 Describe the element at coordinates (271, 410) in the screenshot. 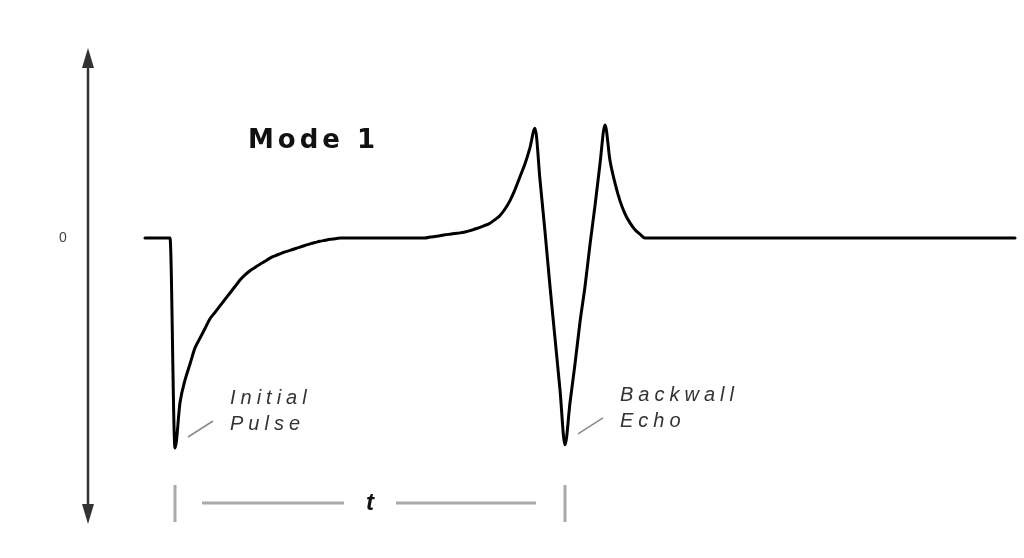

I see `annotation: Initial Pulse` at that location.